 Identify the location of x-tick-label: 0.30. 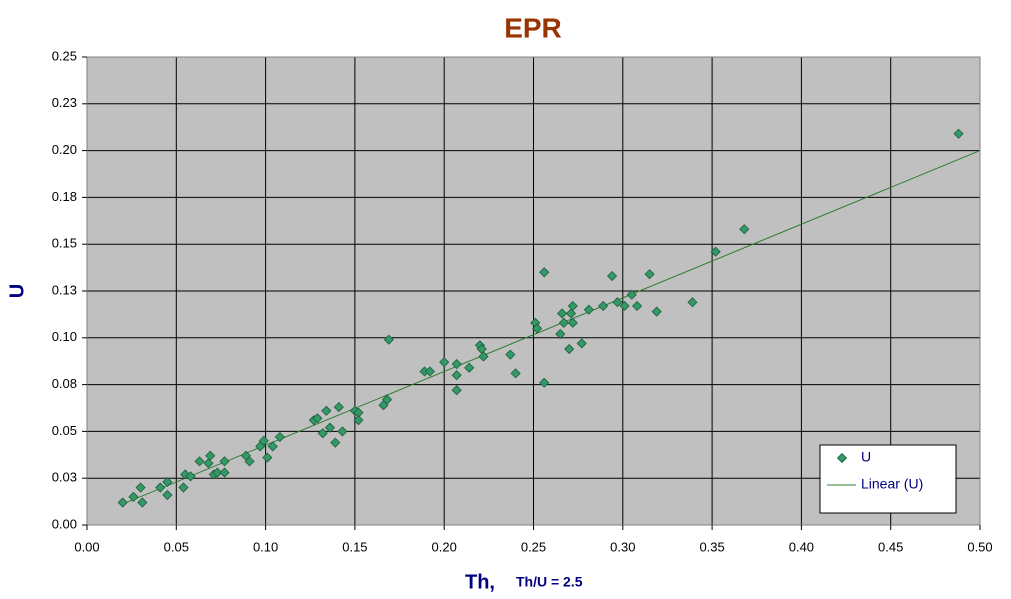
(622, 546).